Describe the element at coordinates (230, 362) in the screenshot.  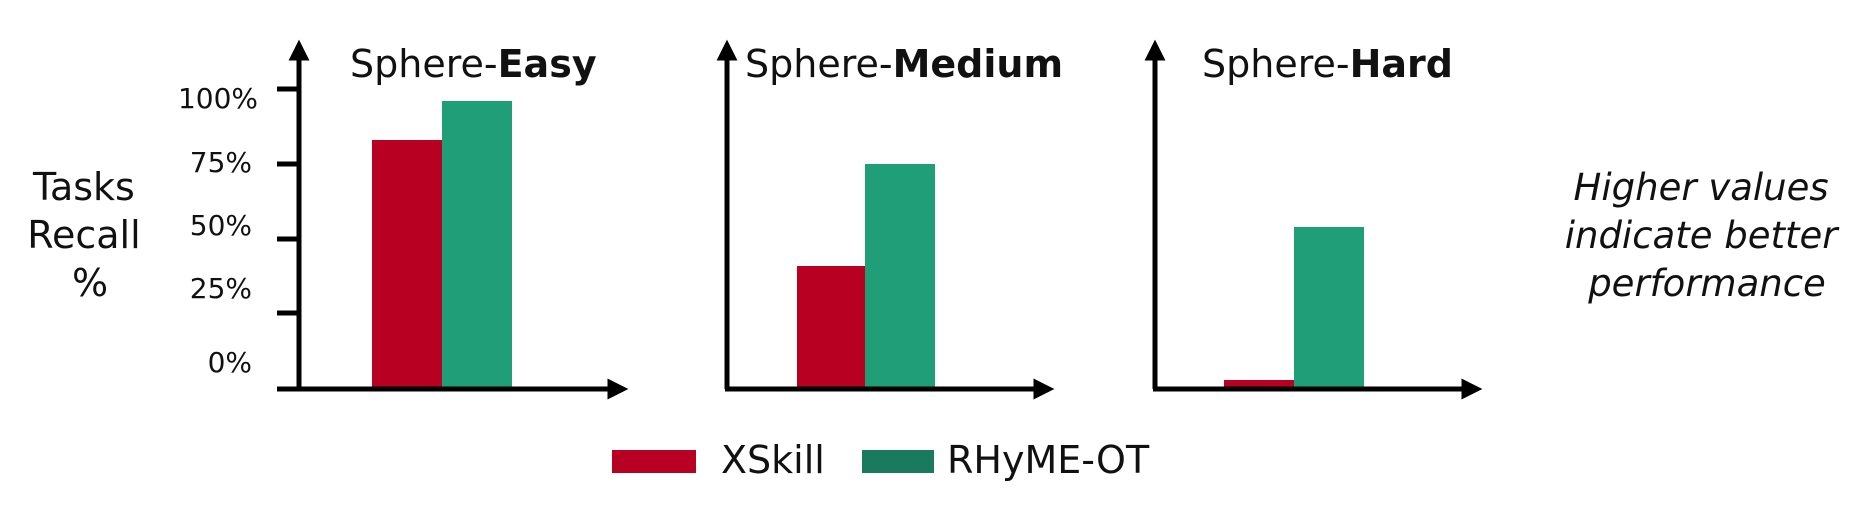
I see `y-tick-label-0: 0%` at that location.